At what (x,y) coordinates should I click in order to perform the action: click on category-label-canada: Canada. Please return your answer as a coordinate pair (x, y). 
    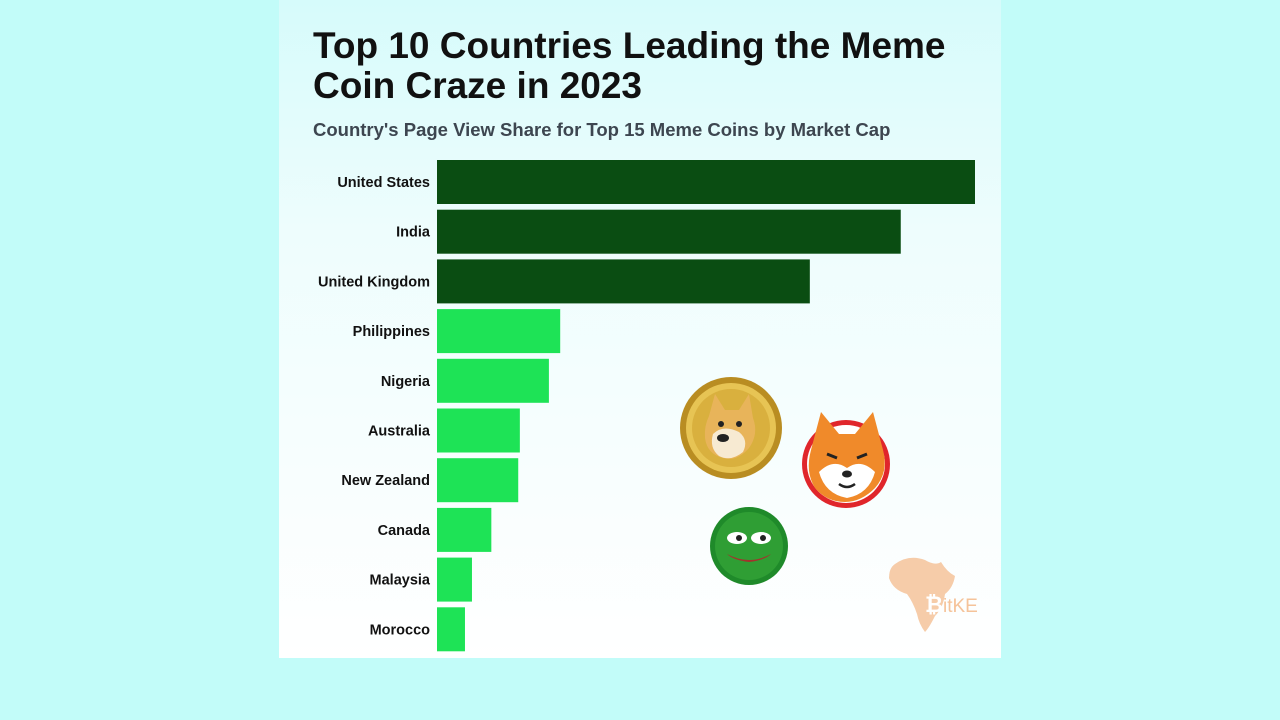
    Looking at the image, I should click on (404, 531).